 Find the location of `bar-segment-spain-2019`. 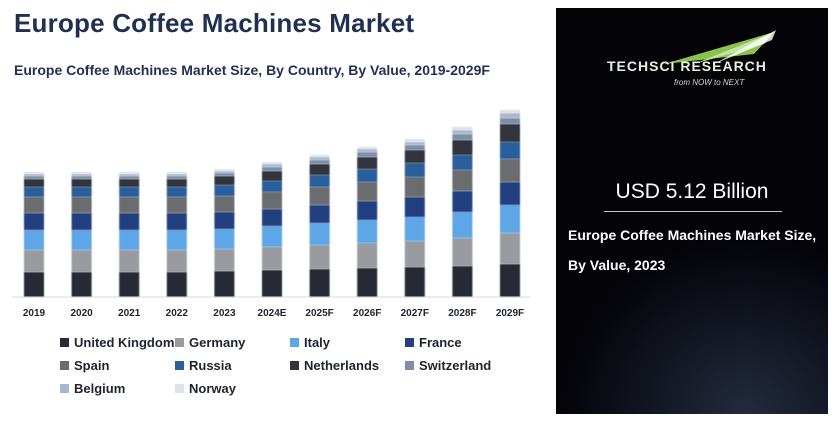

bar-segment-spain-2019 is located at coordinates (34, 205).